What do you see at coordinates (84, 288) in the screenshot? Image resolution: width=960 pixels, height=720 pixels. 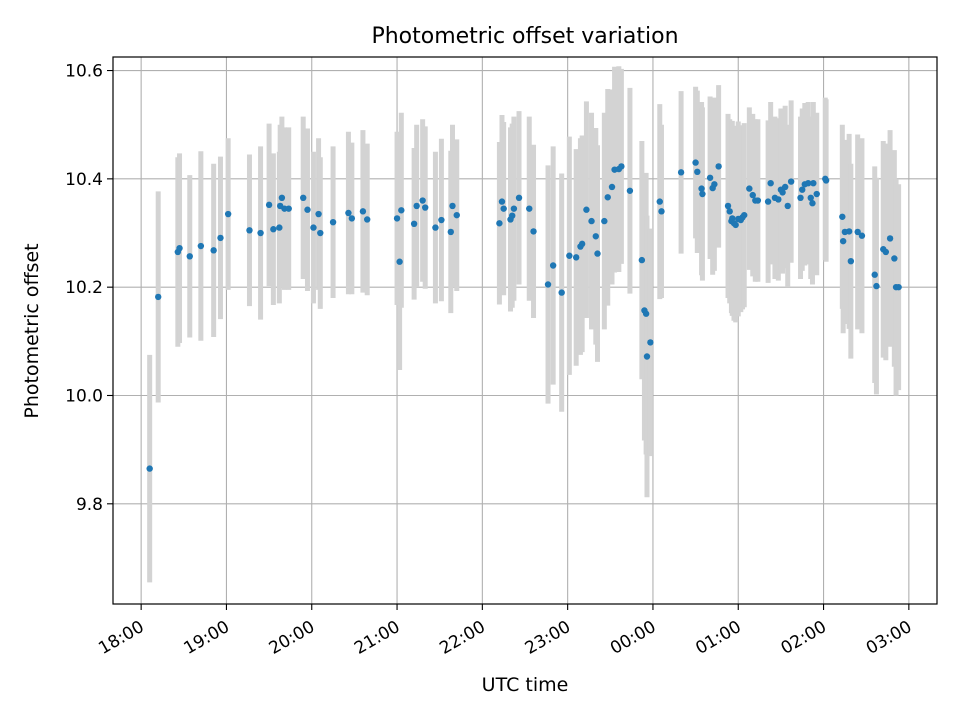 I see `y-tick-label: 10.2` at bounding box center [84, 288].